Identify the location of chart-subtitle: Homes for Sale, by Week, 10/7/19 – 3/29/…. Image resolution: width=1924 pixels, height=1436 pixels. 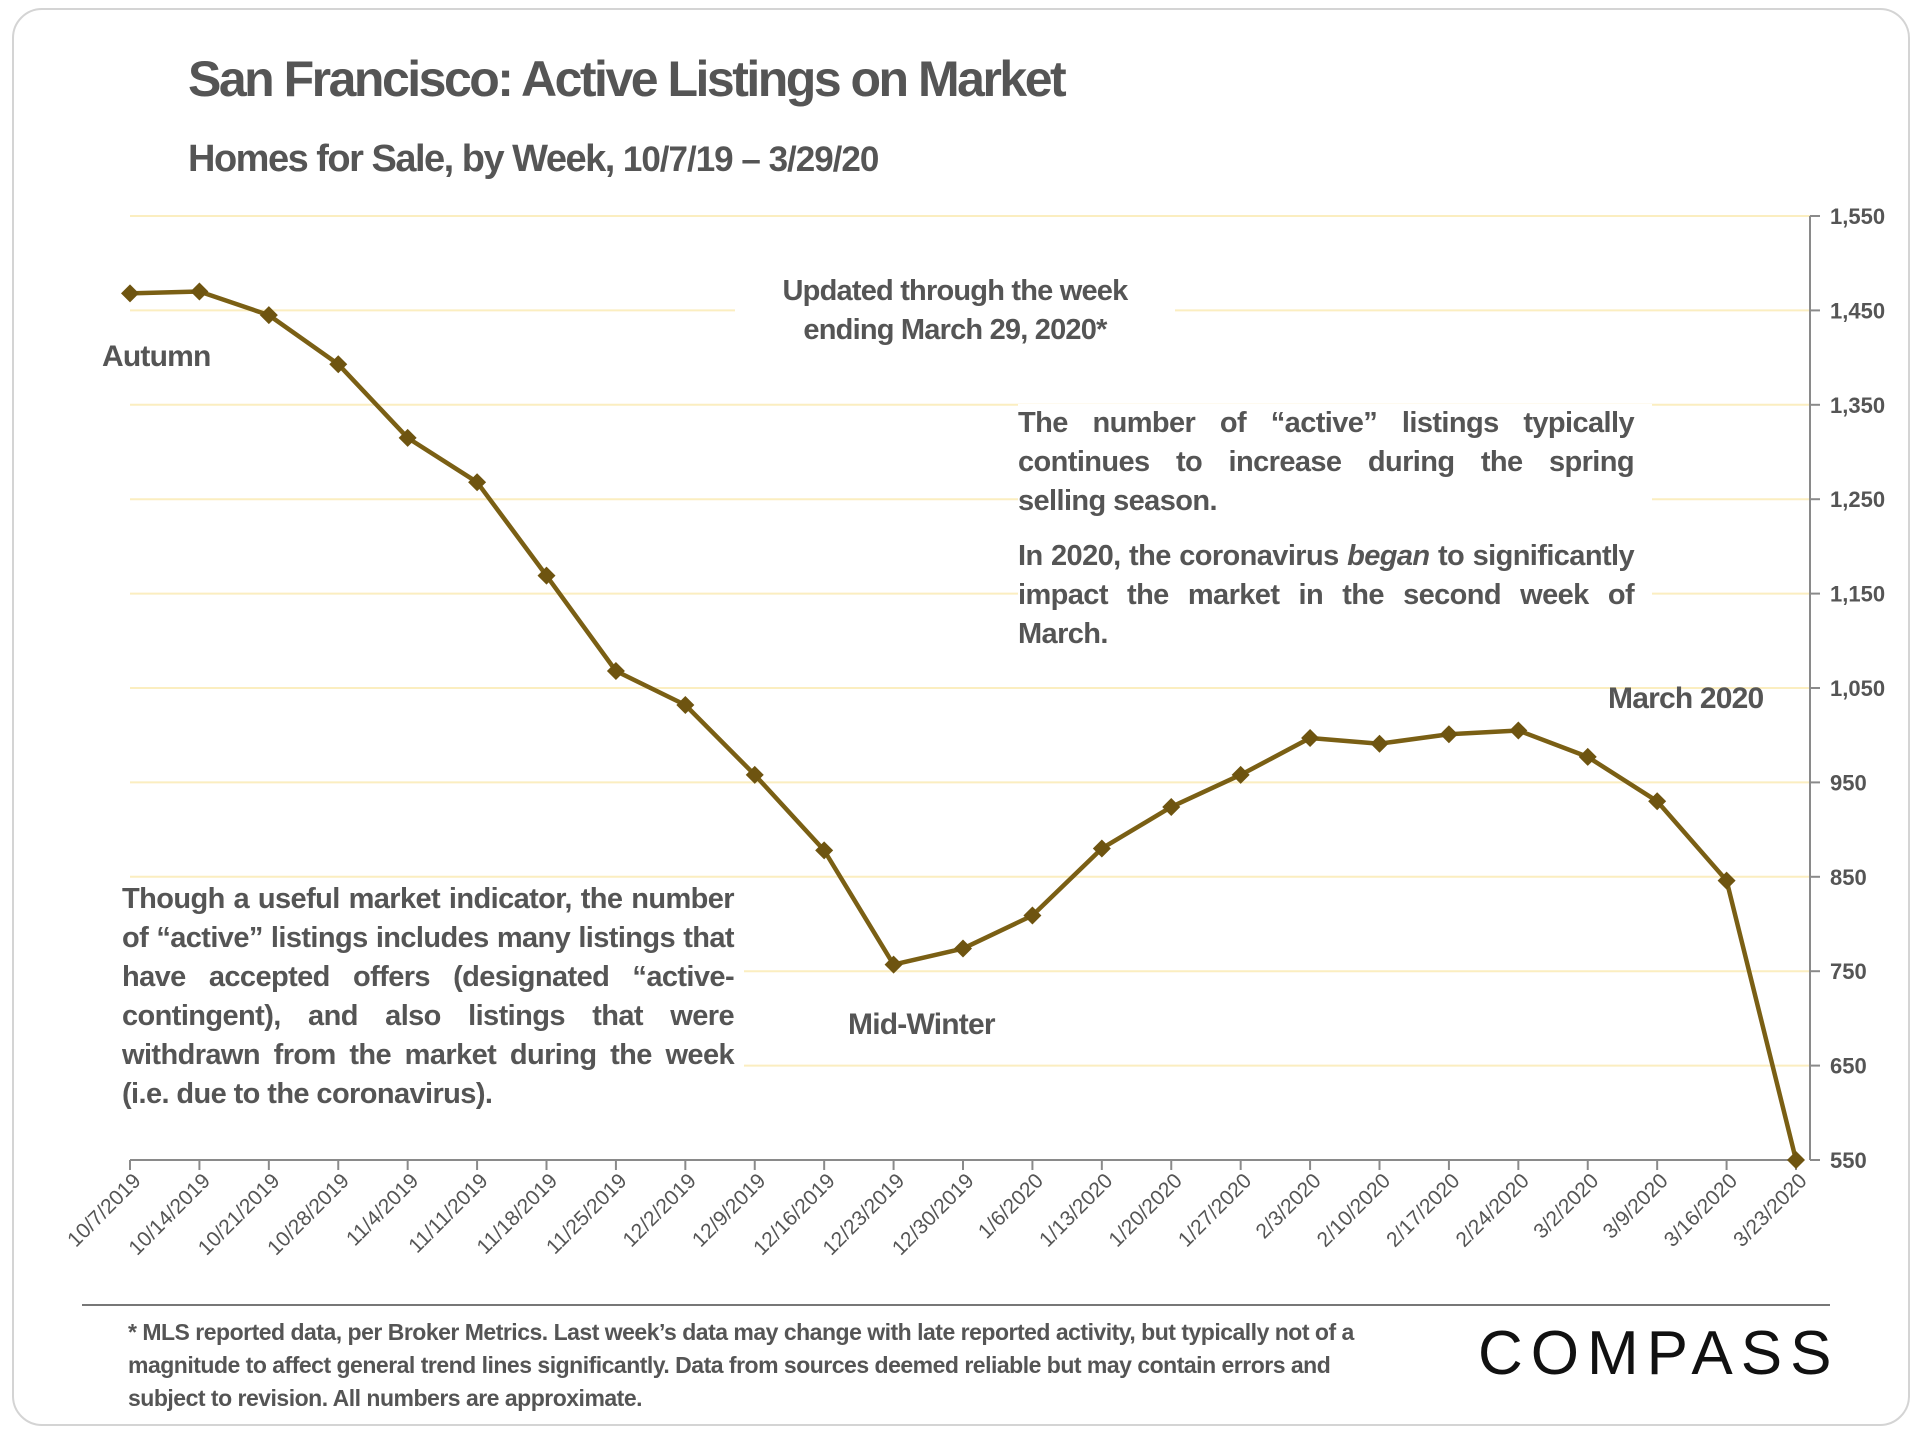
(533, 159).